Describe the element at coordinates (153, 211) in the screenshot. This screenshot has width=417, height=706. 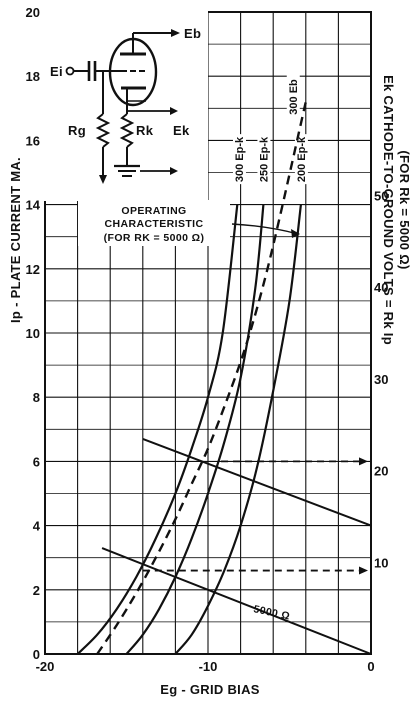
I see `annotation-line-1: OPERATING` at that location.